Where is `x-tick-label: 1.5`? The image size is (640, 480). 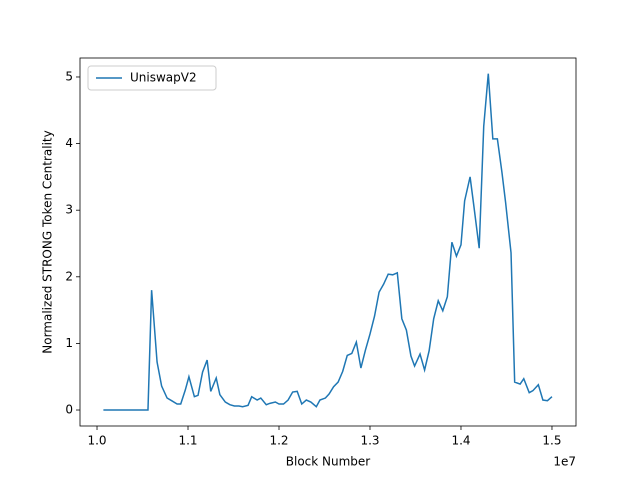
x-tick-label: 1.5 is located at coordinates (551, 441).